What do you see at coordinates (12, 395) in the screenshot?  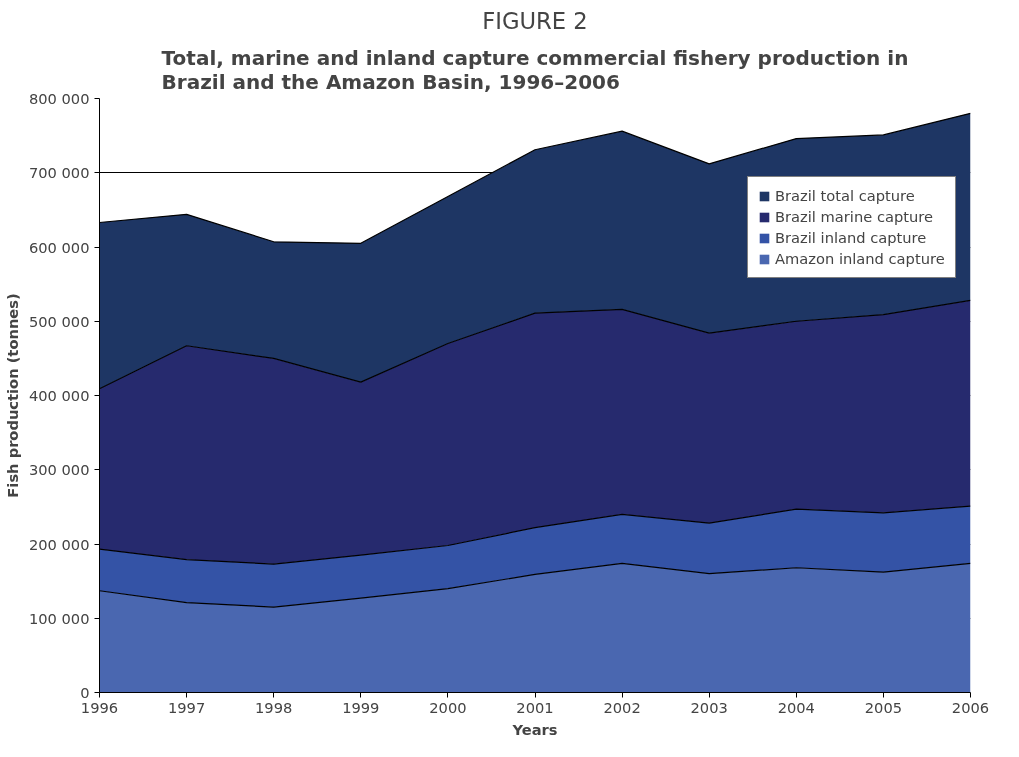 I see `y-axis-title: Fish production (tonnes)` at bounding box center [12, 395].